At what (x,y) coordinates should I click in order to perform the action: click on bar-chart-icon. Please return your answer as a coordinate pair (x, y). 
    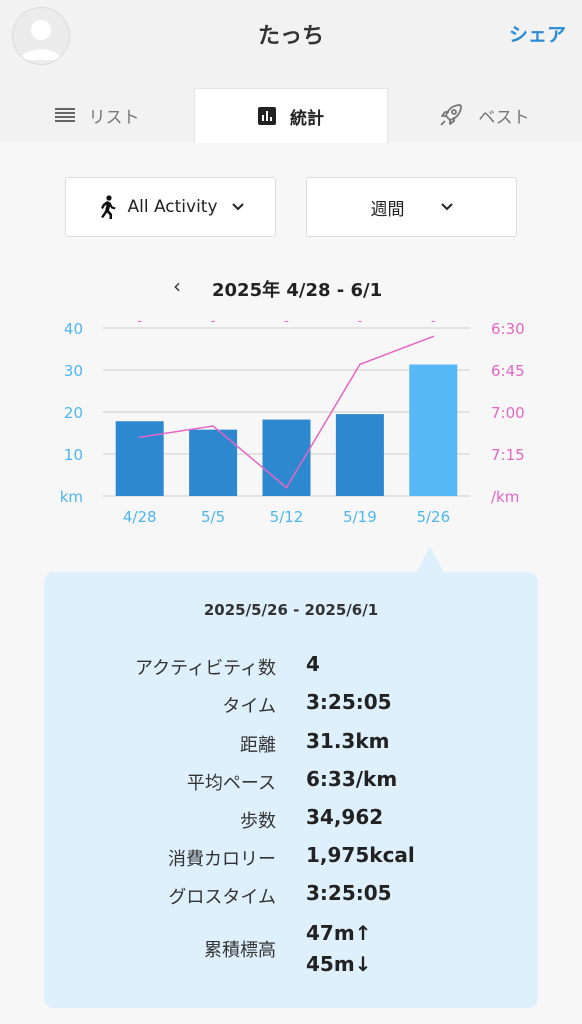
    Looking at the image, I should click on (267, 116).